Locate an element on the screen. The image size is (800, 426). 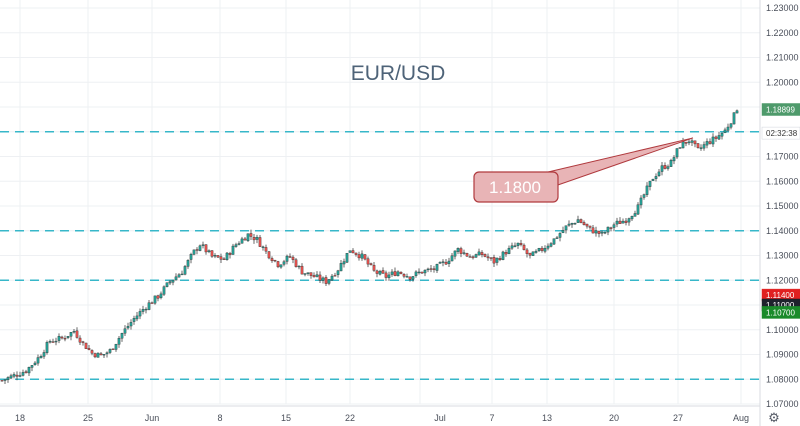
price-tag-bg is located at coordinates (780, 133).